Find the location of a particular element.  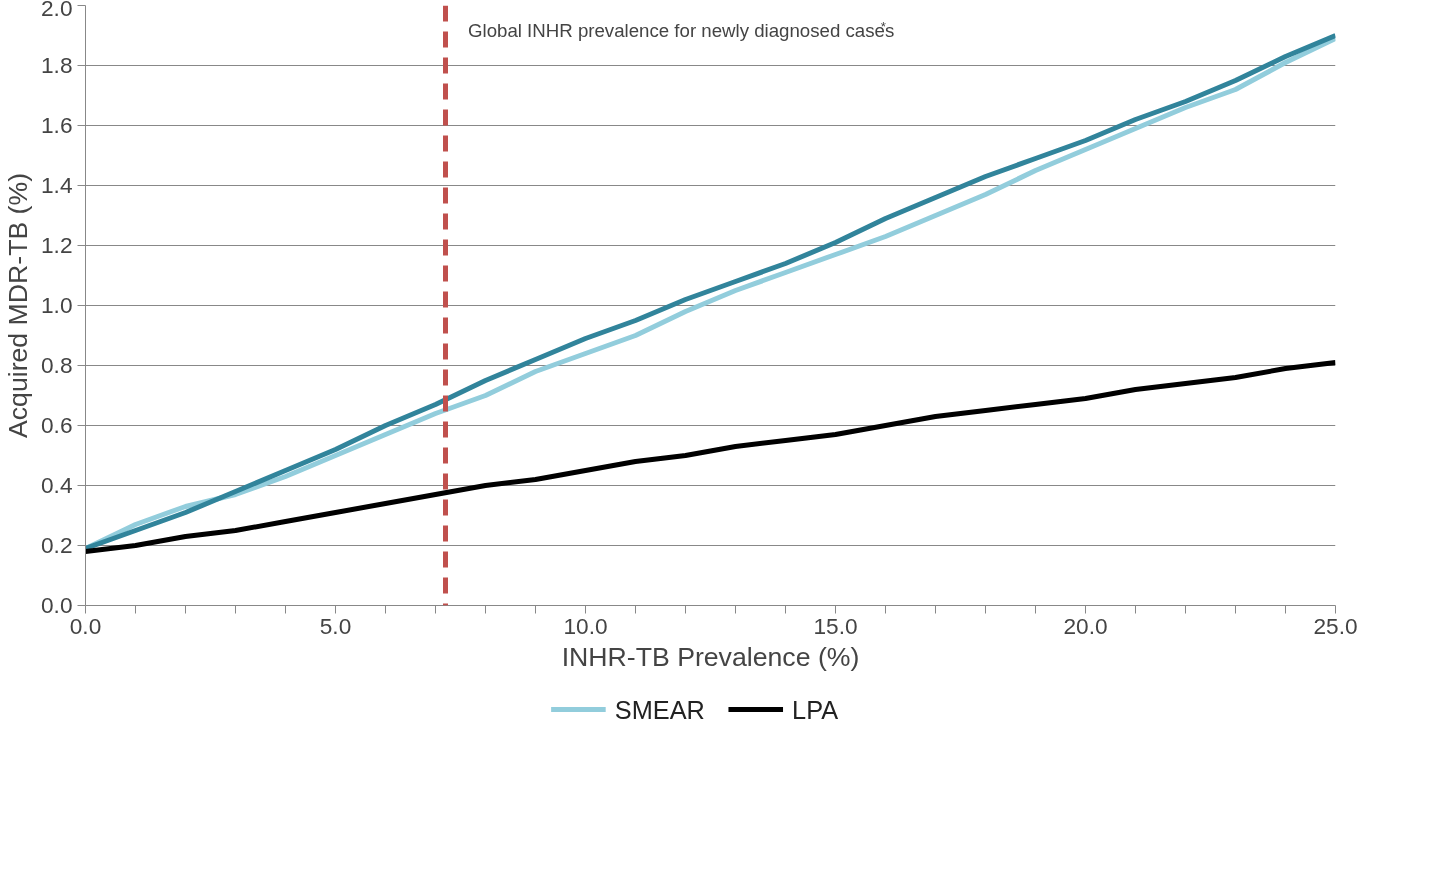

x-tick-label: 10.0 is located at coordinates (585, 625).